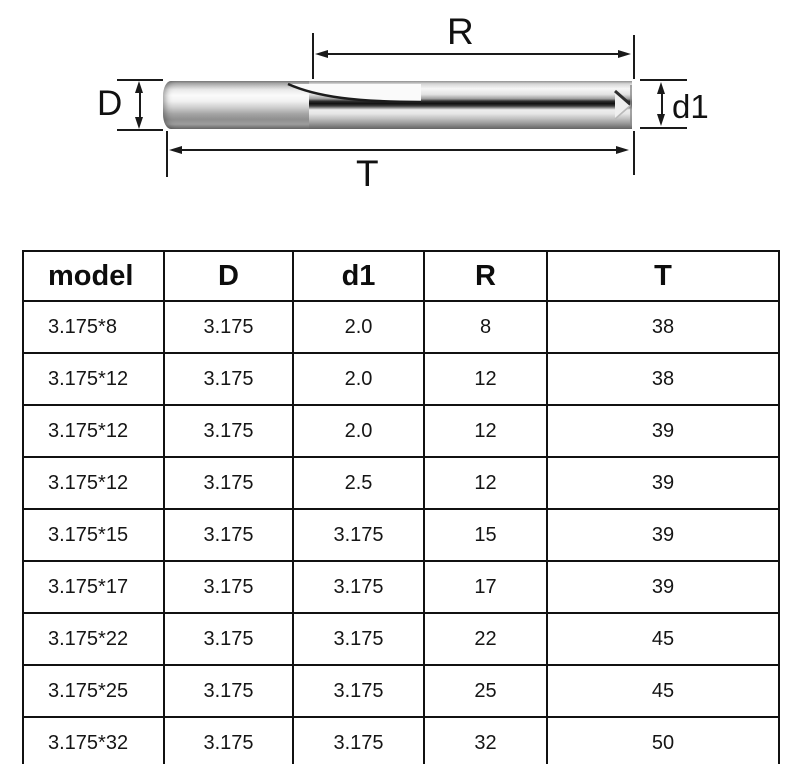 This screenshot has height=764, width=800. What do you see at coordinates (93, 276) in the screenshot?
I see `col-header-model: model` at bounding box center [93, 276].